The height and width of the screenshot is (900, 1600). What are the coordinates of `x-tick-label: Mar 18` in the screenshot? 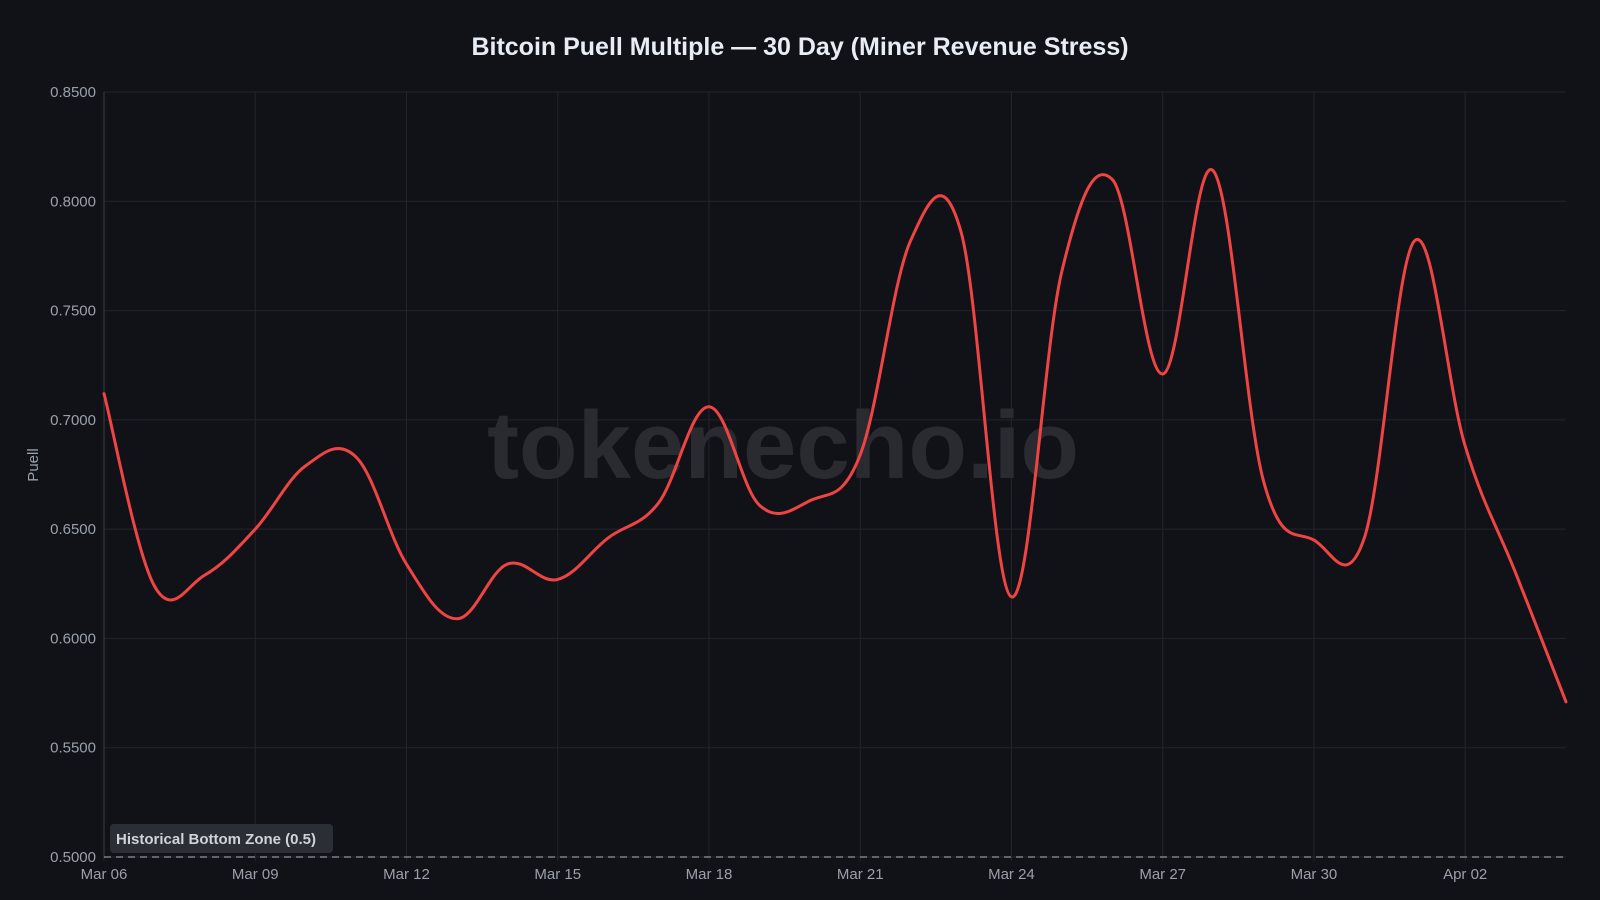 It's located at (709, 874).